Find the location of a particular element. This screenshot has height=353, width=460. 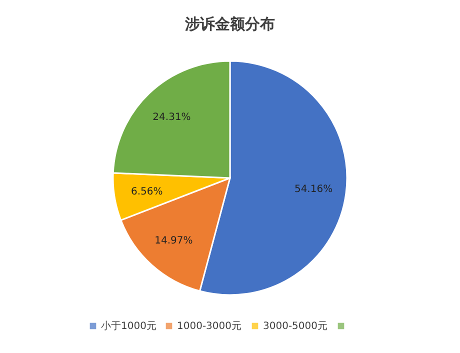

chart-title: 涉诉金额分布 is located at coordinates (229, 24).